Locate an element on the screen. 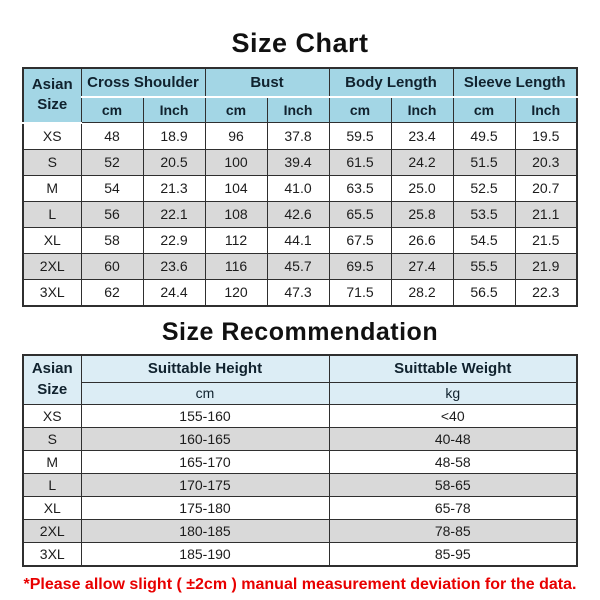 This screenshot has height=600, width=600. height-cell: 180-185 is located at coordinates (205, 530).